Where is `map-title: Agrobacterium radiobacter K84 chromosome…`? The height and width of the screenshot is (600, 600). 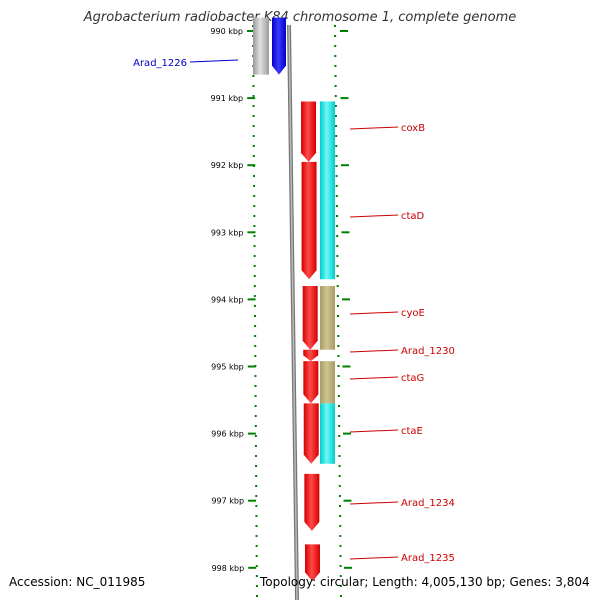 map-title: Agrobacterium radiobacter K84 chromosome… is located at coordinates (300, 17).